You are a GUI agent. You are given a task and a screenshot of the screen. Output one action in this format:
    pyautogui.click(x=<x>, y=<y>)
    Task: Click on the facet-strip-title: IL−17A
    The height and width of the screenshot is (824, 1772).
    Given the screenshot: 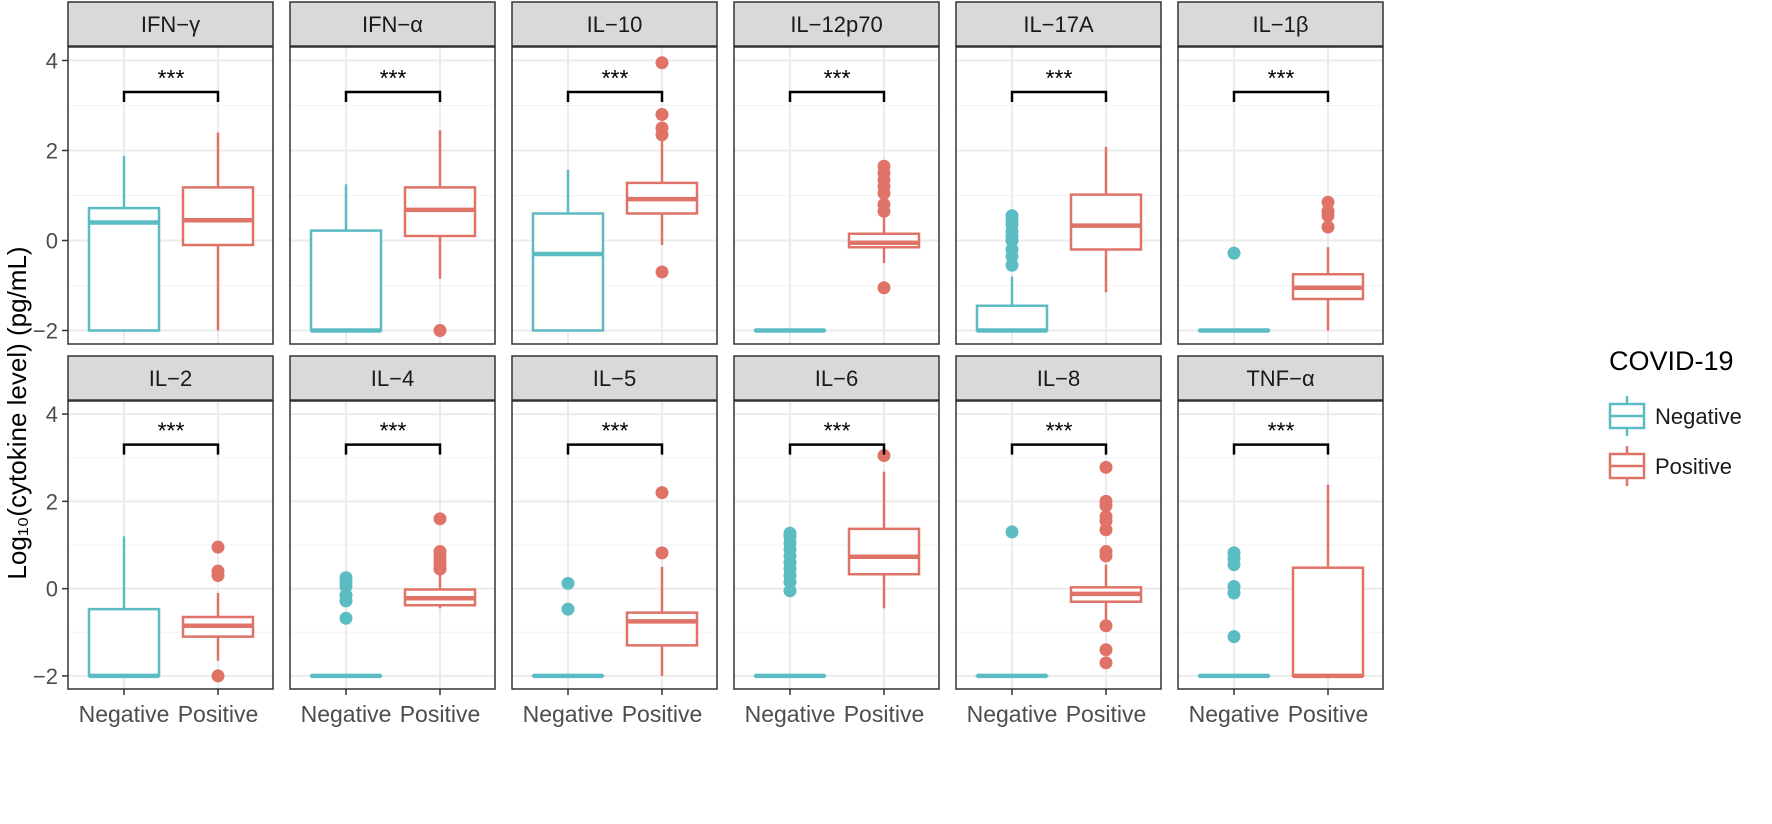 What is the action you would take?
    pyautogui.click(x=1058, y=24)
    